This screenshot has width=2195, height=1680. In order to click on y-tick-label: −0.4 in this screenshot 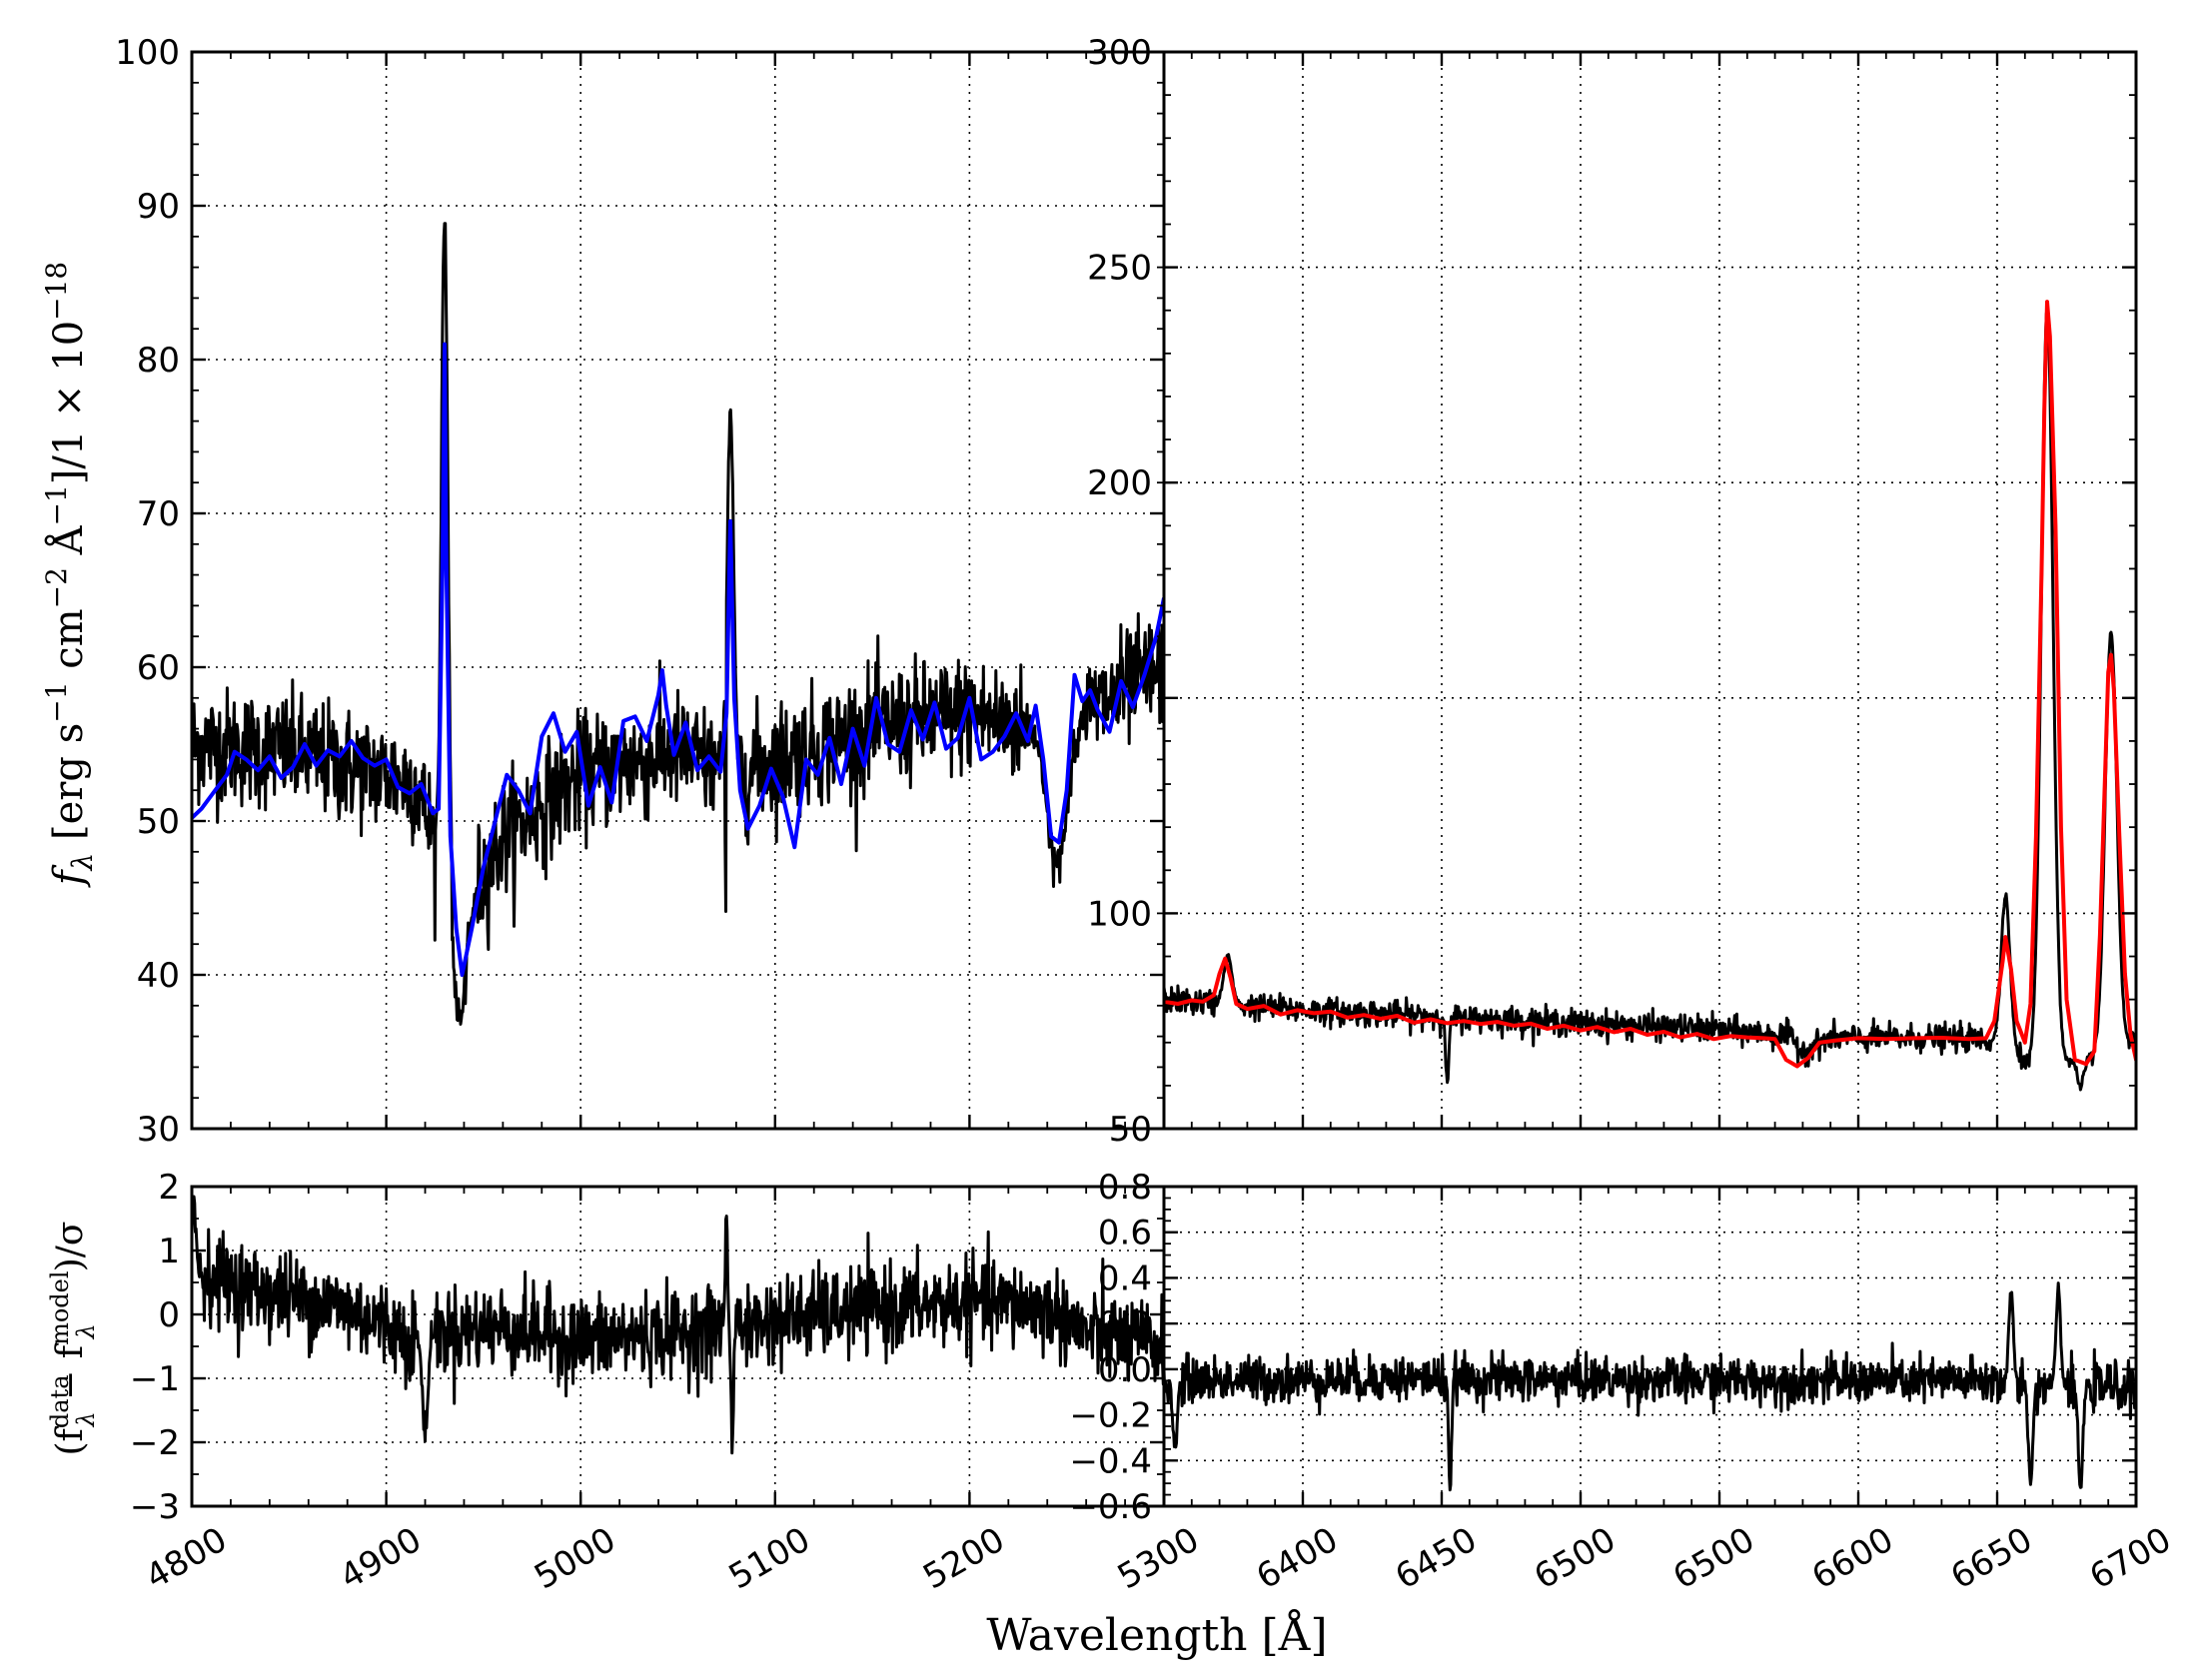, I will do `click(1110, 1461)`.